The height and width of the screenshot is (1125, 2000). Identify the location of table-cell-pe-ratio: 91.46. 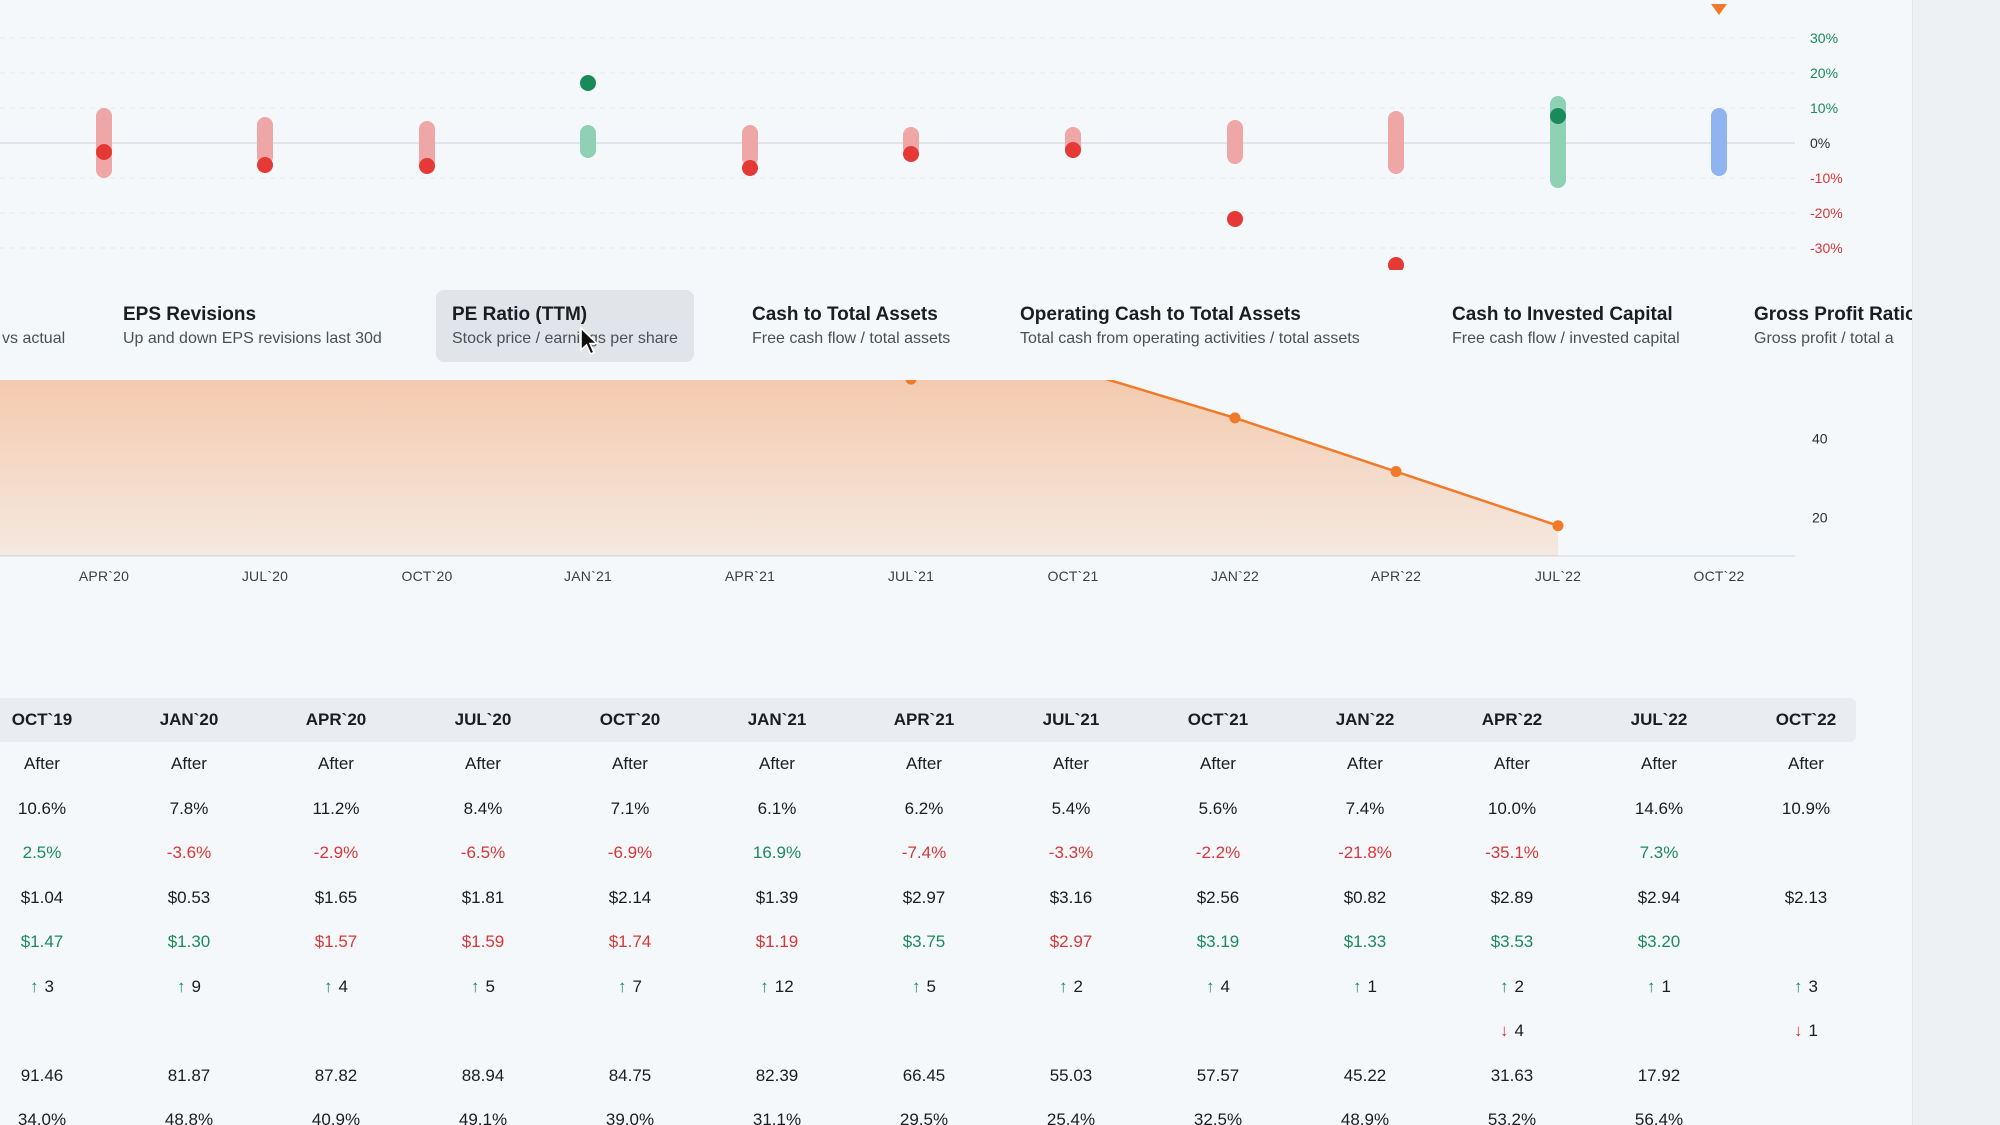
(42, 1075).